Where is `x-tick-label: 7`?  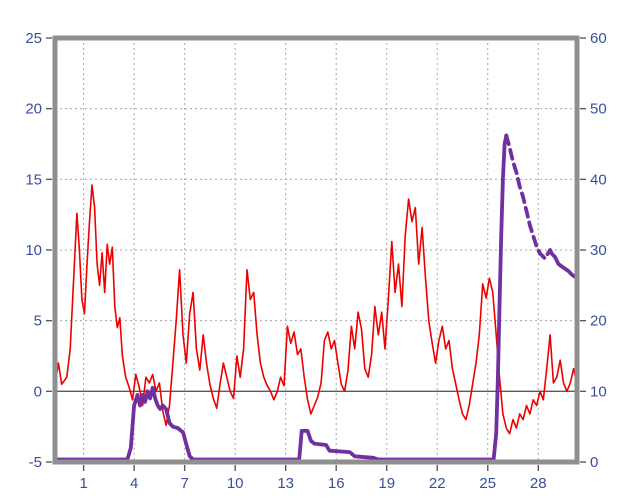 x-tick-label: 7 is located at coordinates (184, 483).